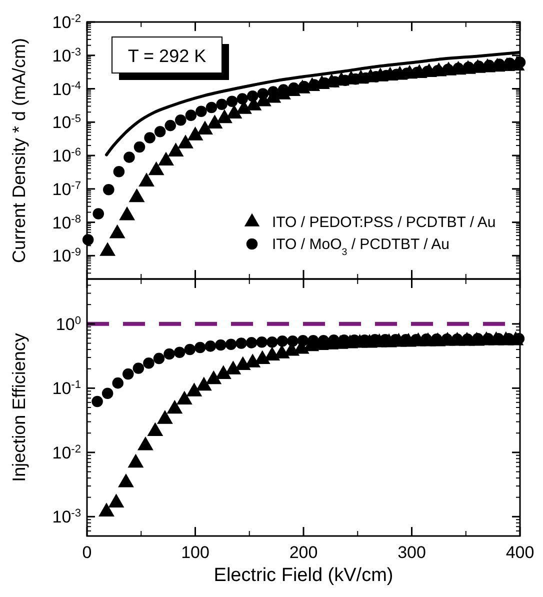 The height and width of the screenshot is (597, 543). I want to click on y-axis-title: Injection Efficiency, so click(19, 407).